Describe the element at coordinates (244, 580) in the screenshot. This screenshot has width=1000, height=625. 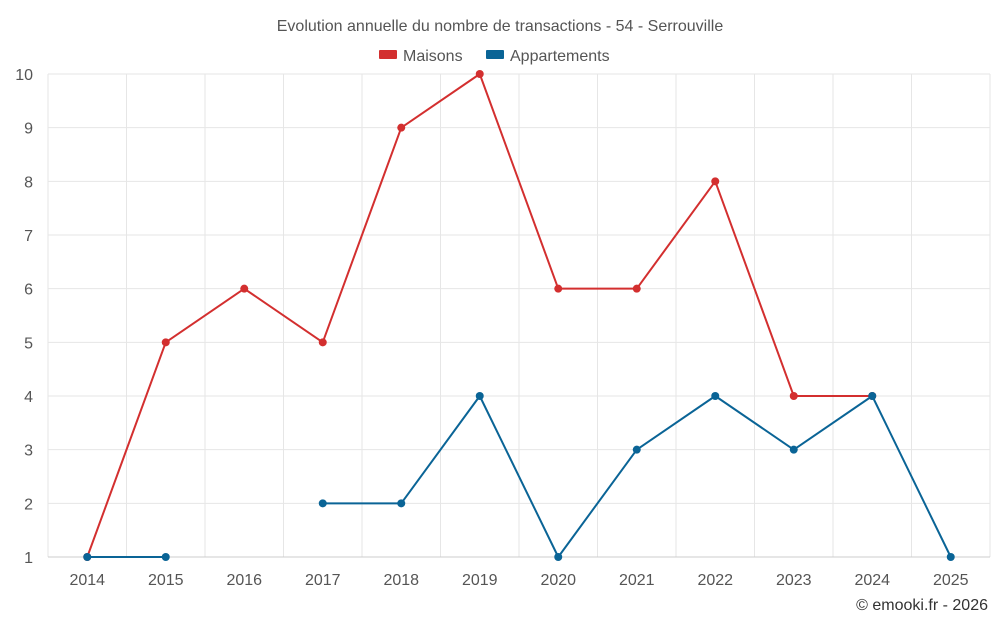
I see `x-tick-label: 2016` at that location.